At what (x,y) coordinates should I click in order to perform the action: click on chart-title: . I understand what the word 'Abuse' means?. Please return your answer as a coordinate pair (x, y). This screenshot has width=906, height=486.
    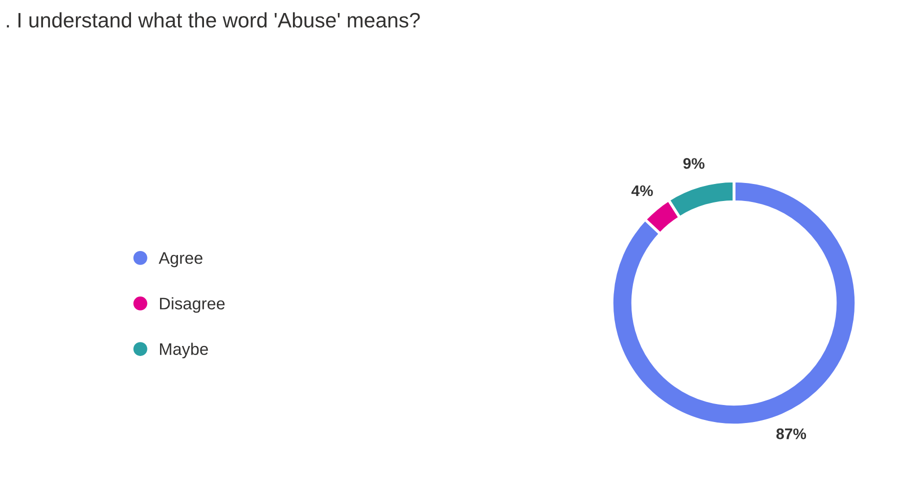
    Looking at the image, I should click on (213, 20).